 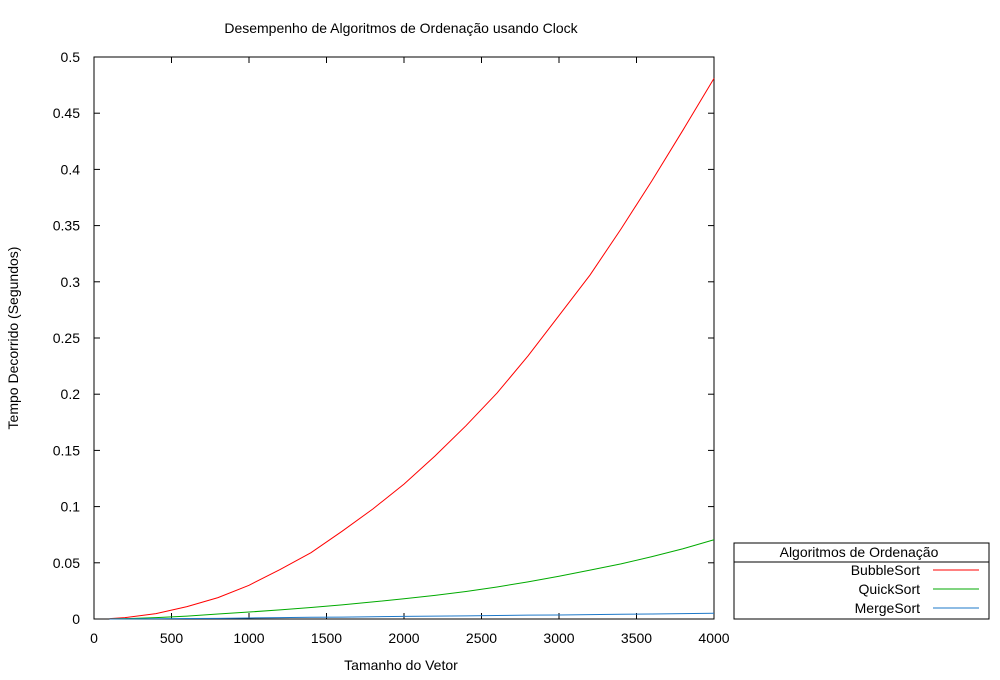 I want to click on x-tick-label: 0, so click(x=94, y=638).